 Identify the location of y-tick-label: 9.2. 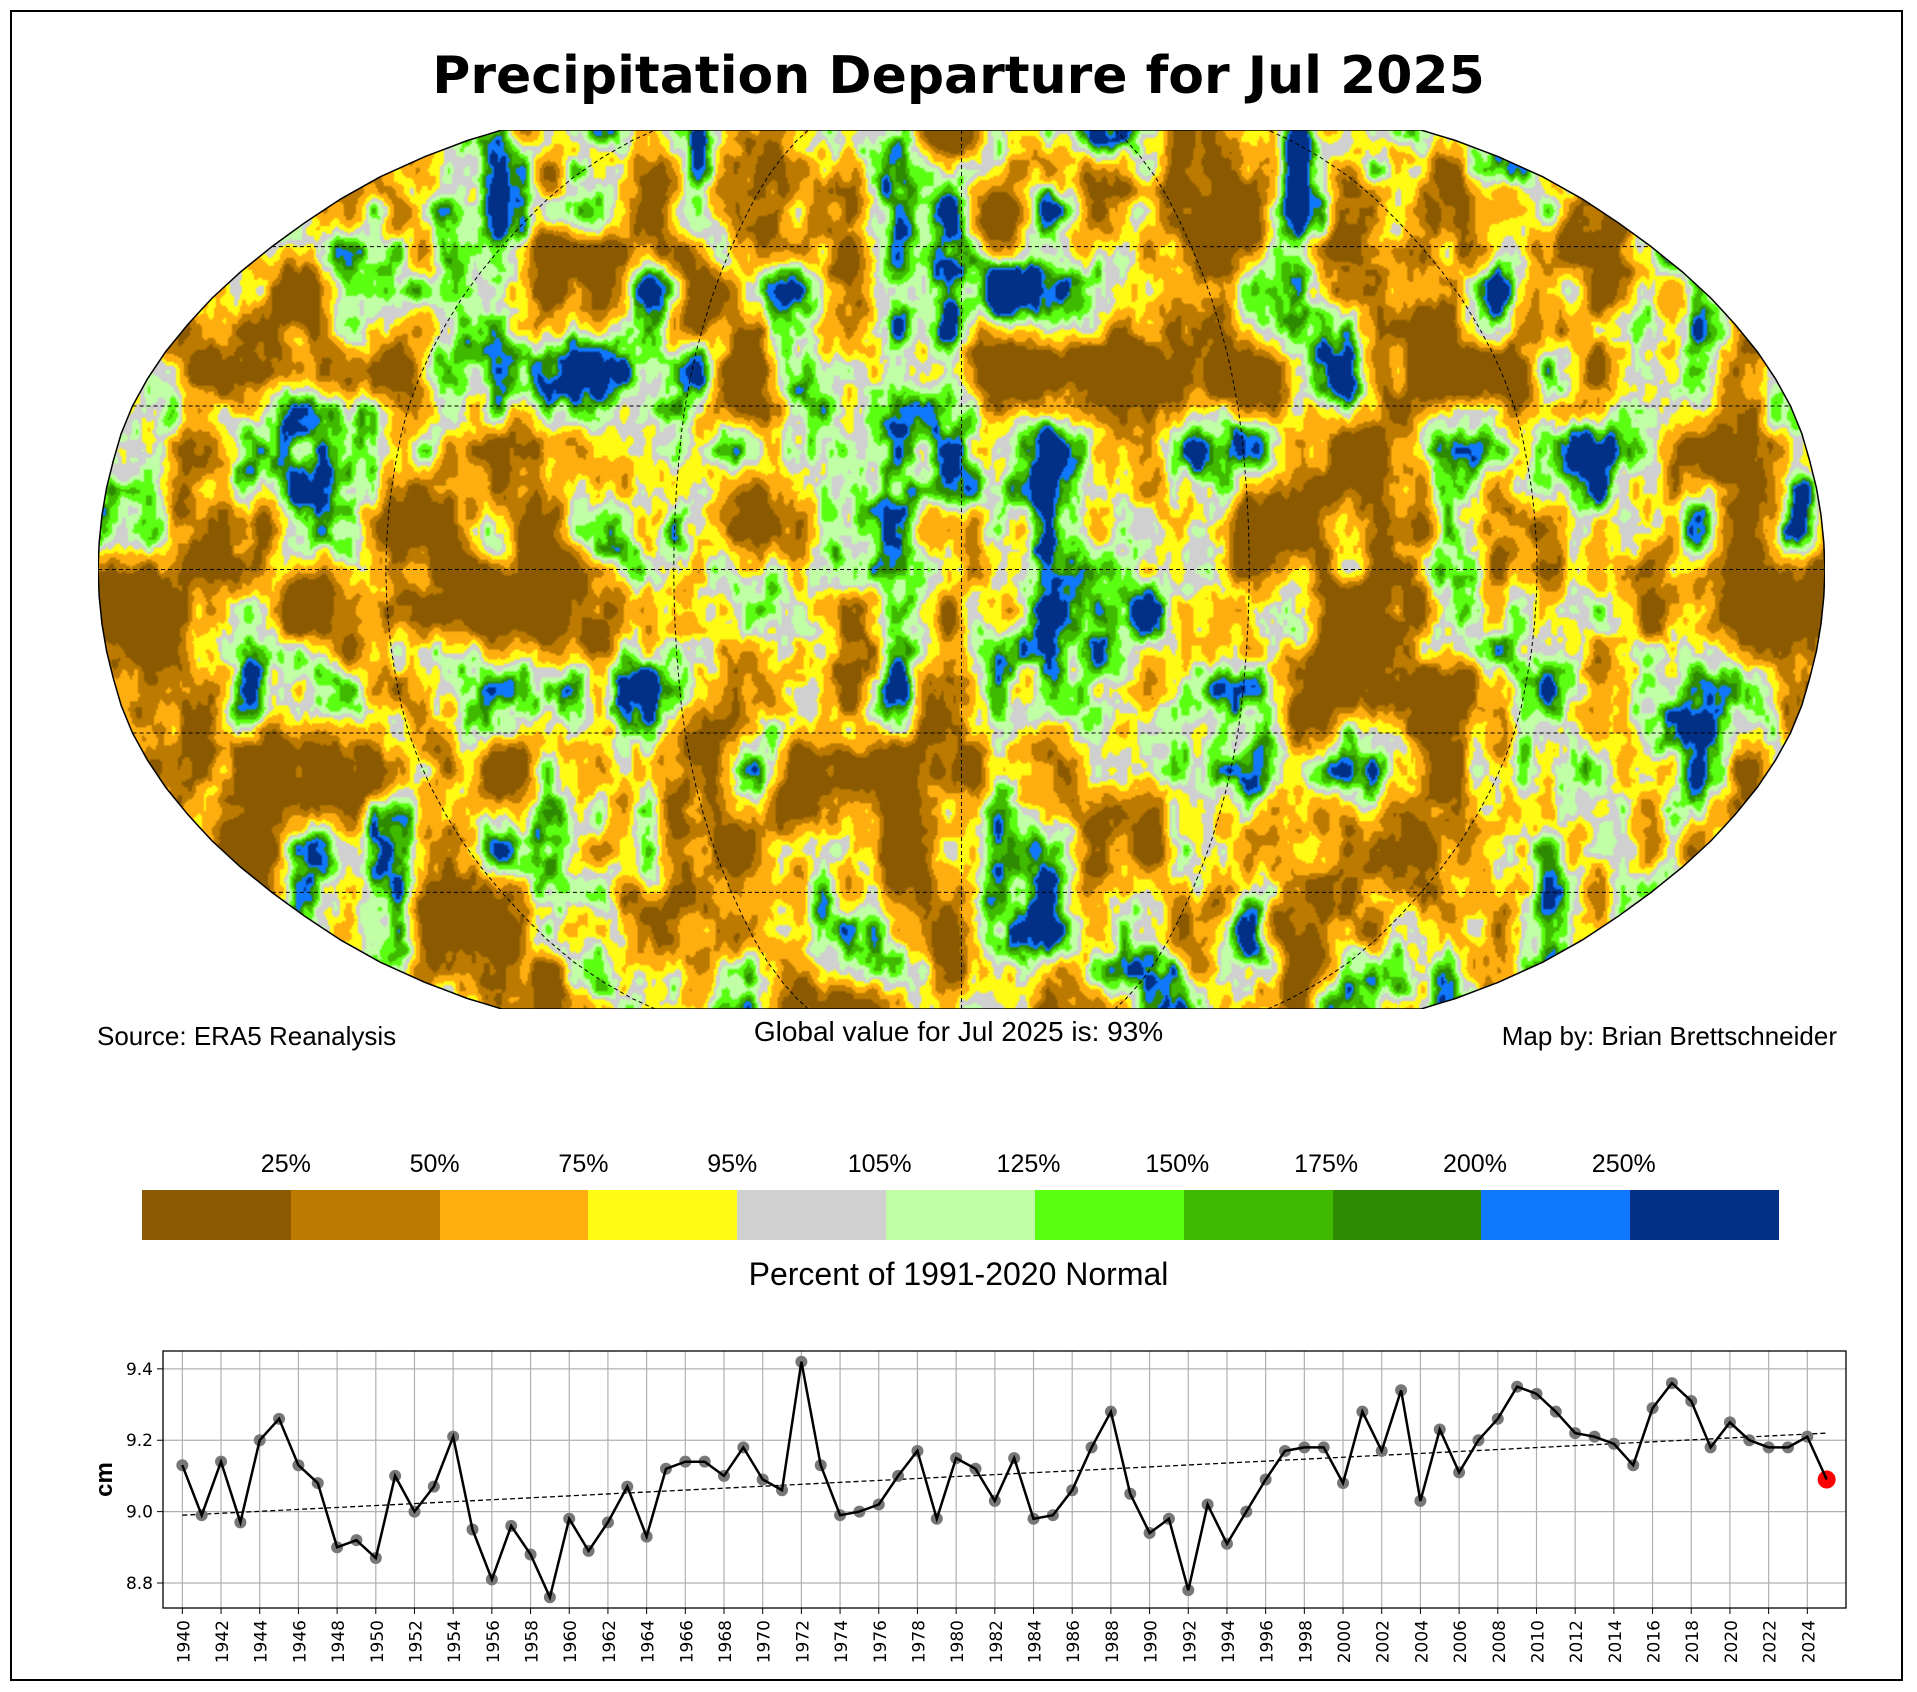
(139, 1441).